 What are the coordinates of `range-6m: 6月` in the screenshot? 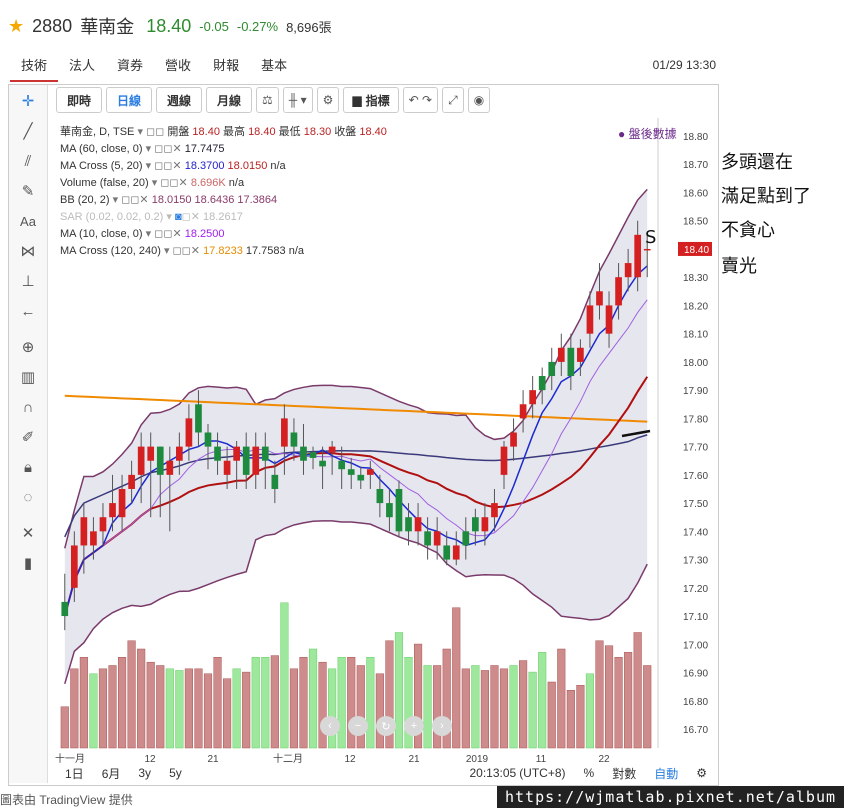 It's located at (111, 773).